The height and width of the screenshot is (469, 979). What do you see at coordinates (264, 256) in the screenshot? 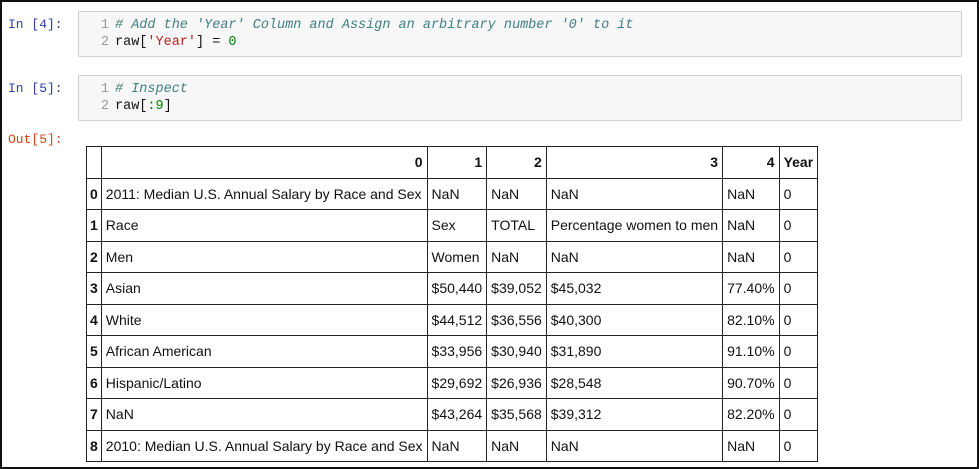
I see `table-cell: Men` at bounding box center [264, 256].